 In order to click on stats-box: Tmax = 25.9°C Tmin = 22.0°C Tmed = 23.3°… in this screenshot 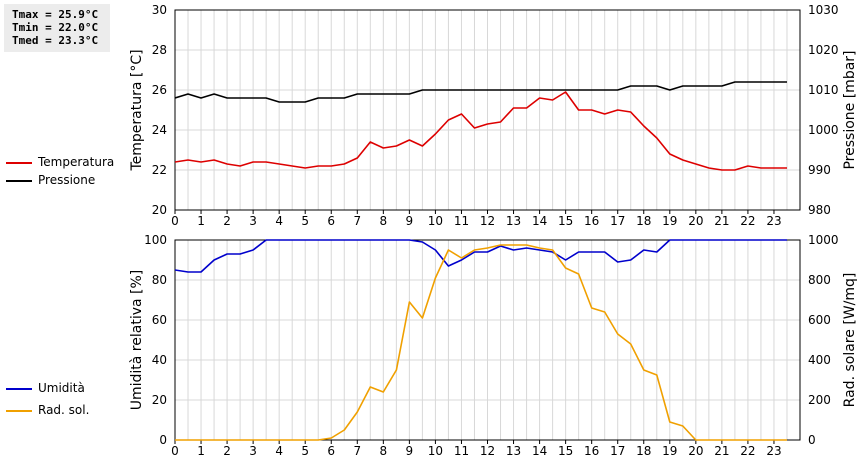, I will do `click(57, 28)`.